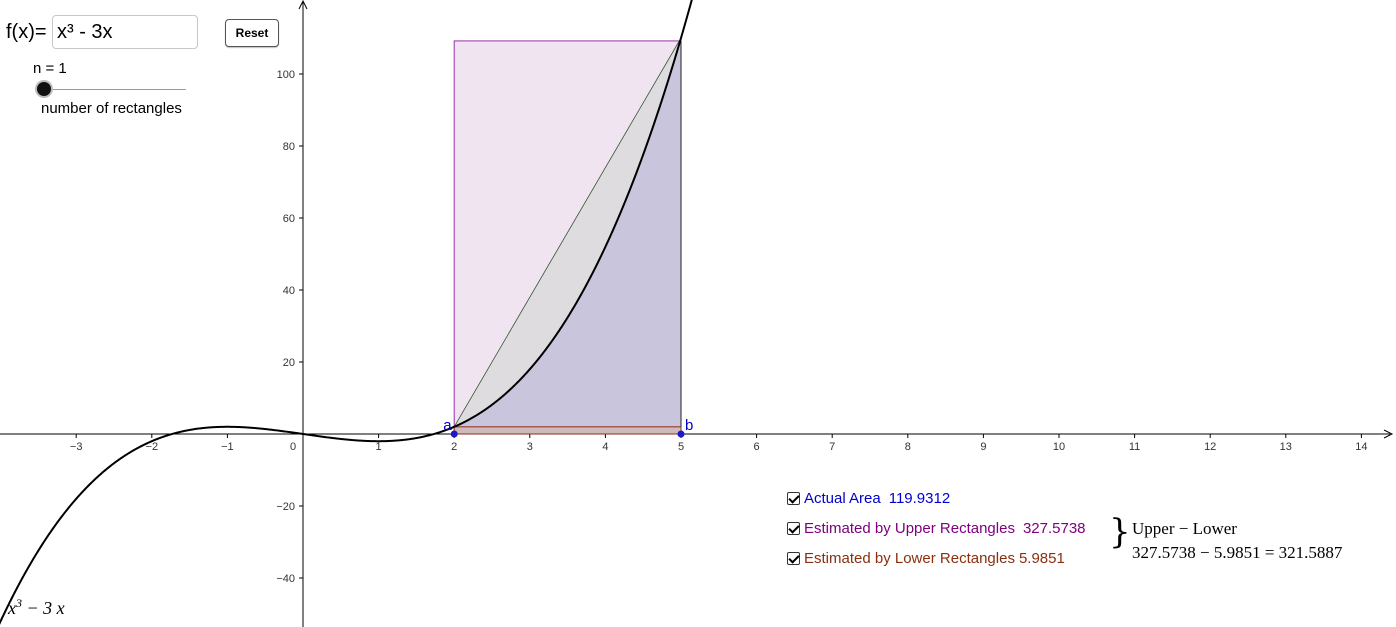 This screenshot has width=1396, height=627. What do you see at coordinates (681, 447) in the screenshot?
I see `x-tick-label: 5` at bounding box center [681, 447].